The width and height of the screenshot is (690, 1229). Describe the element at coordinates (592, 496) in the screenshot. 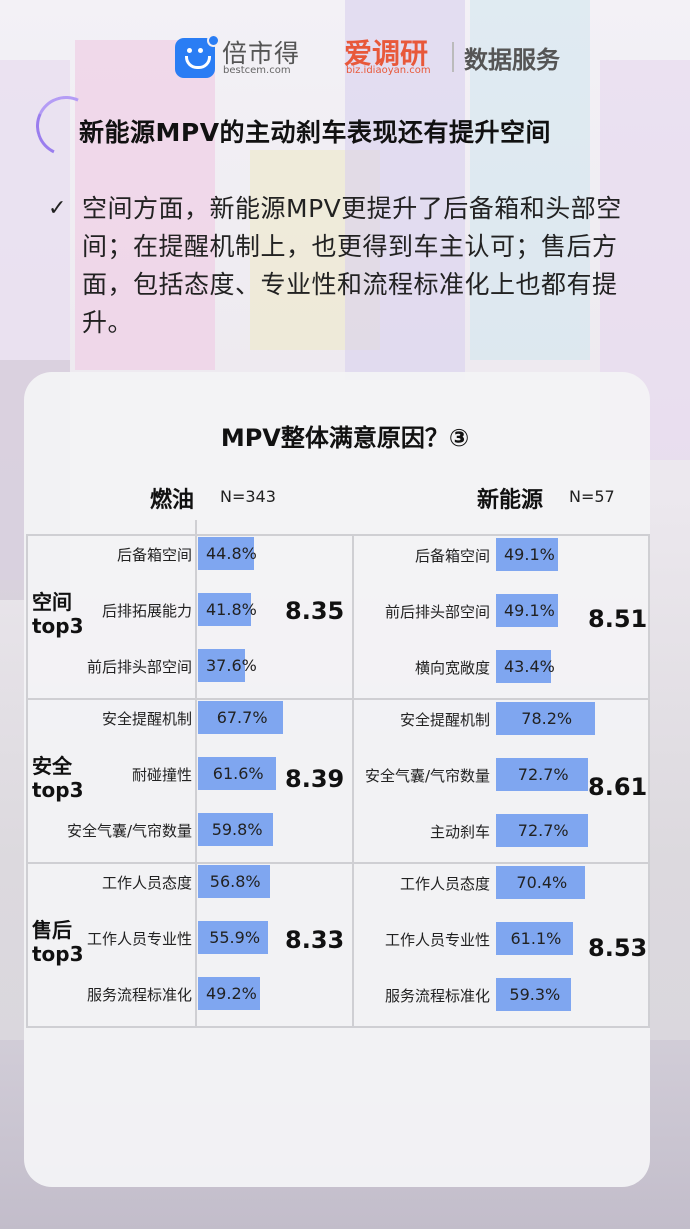

I see `group-n-nev: N=57` at that location.